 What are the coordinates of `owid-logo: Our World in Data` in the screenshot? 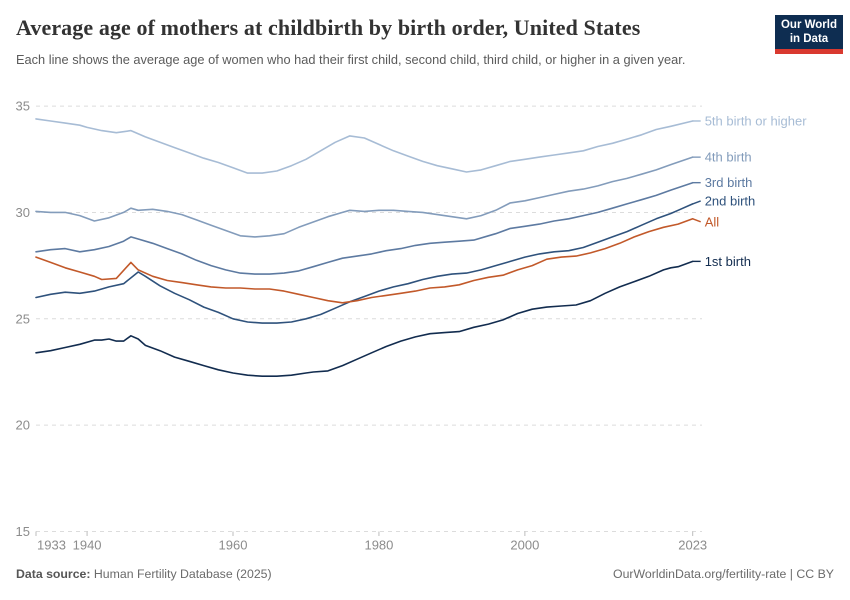 It's located at (809, 34).